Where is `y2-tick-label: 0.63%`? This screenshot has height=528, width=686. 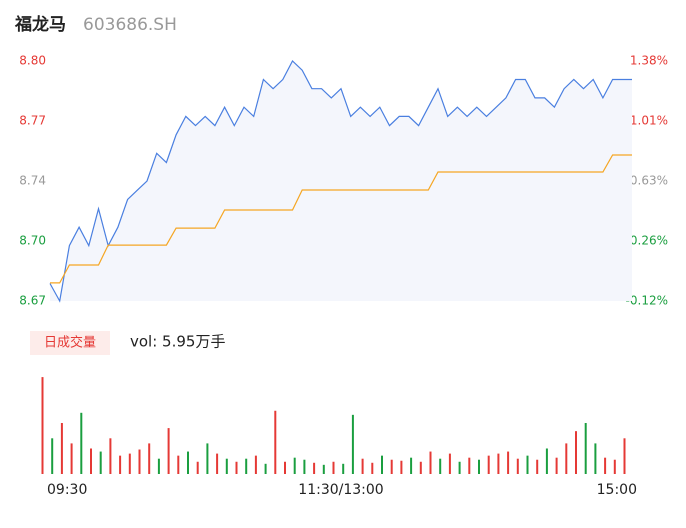
y2-tick-label: 0.63% is located at coordinates (649, 181).